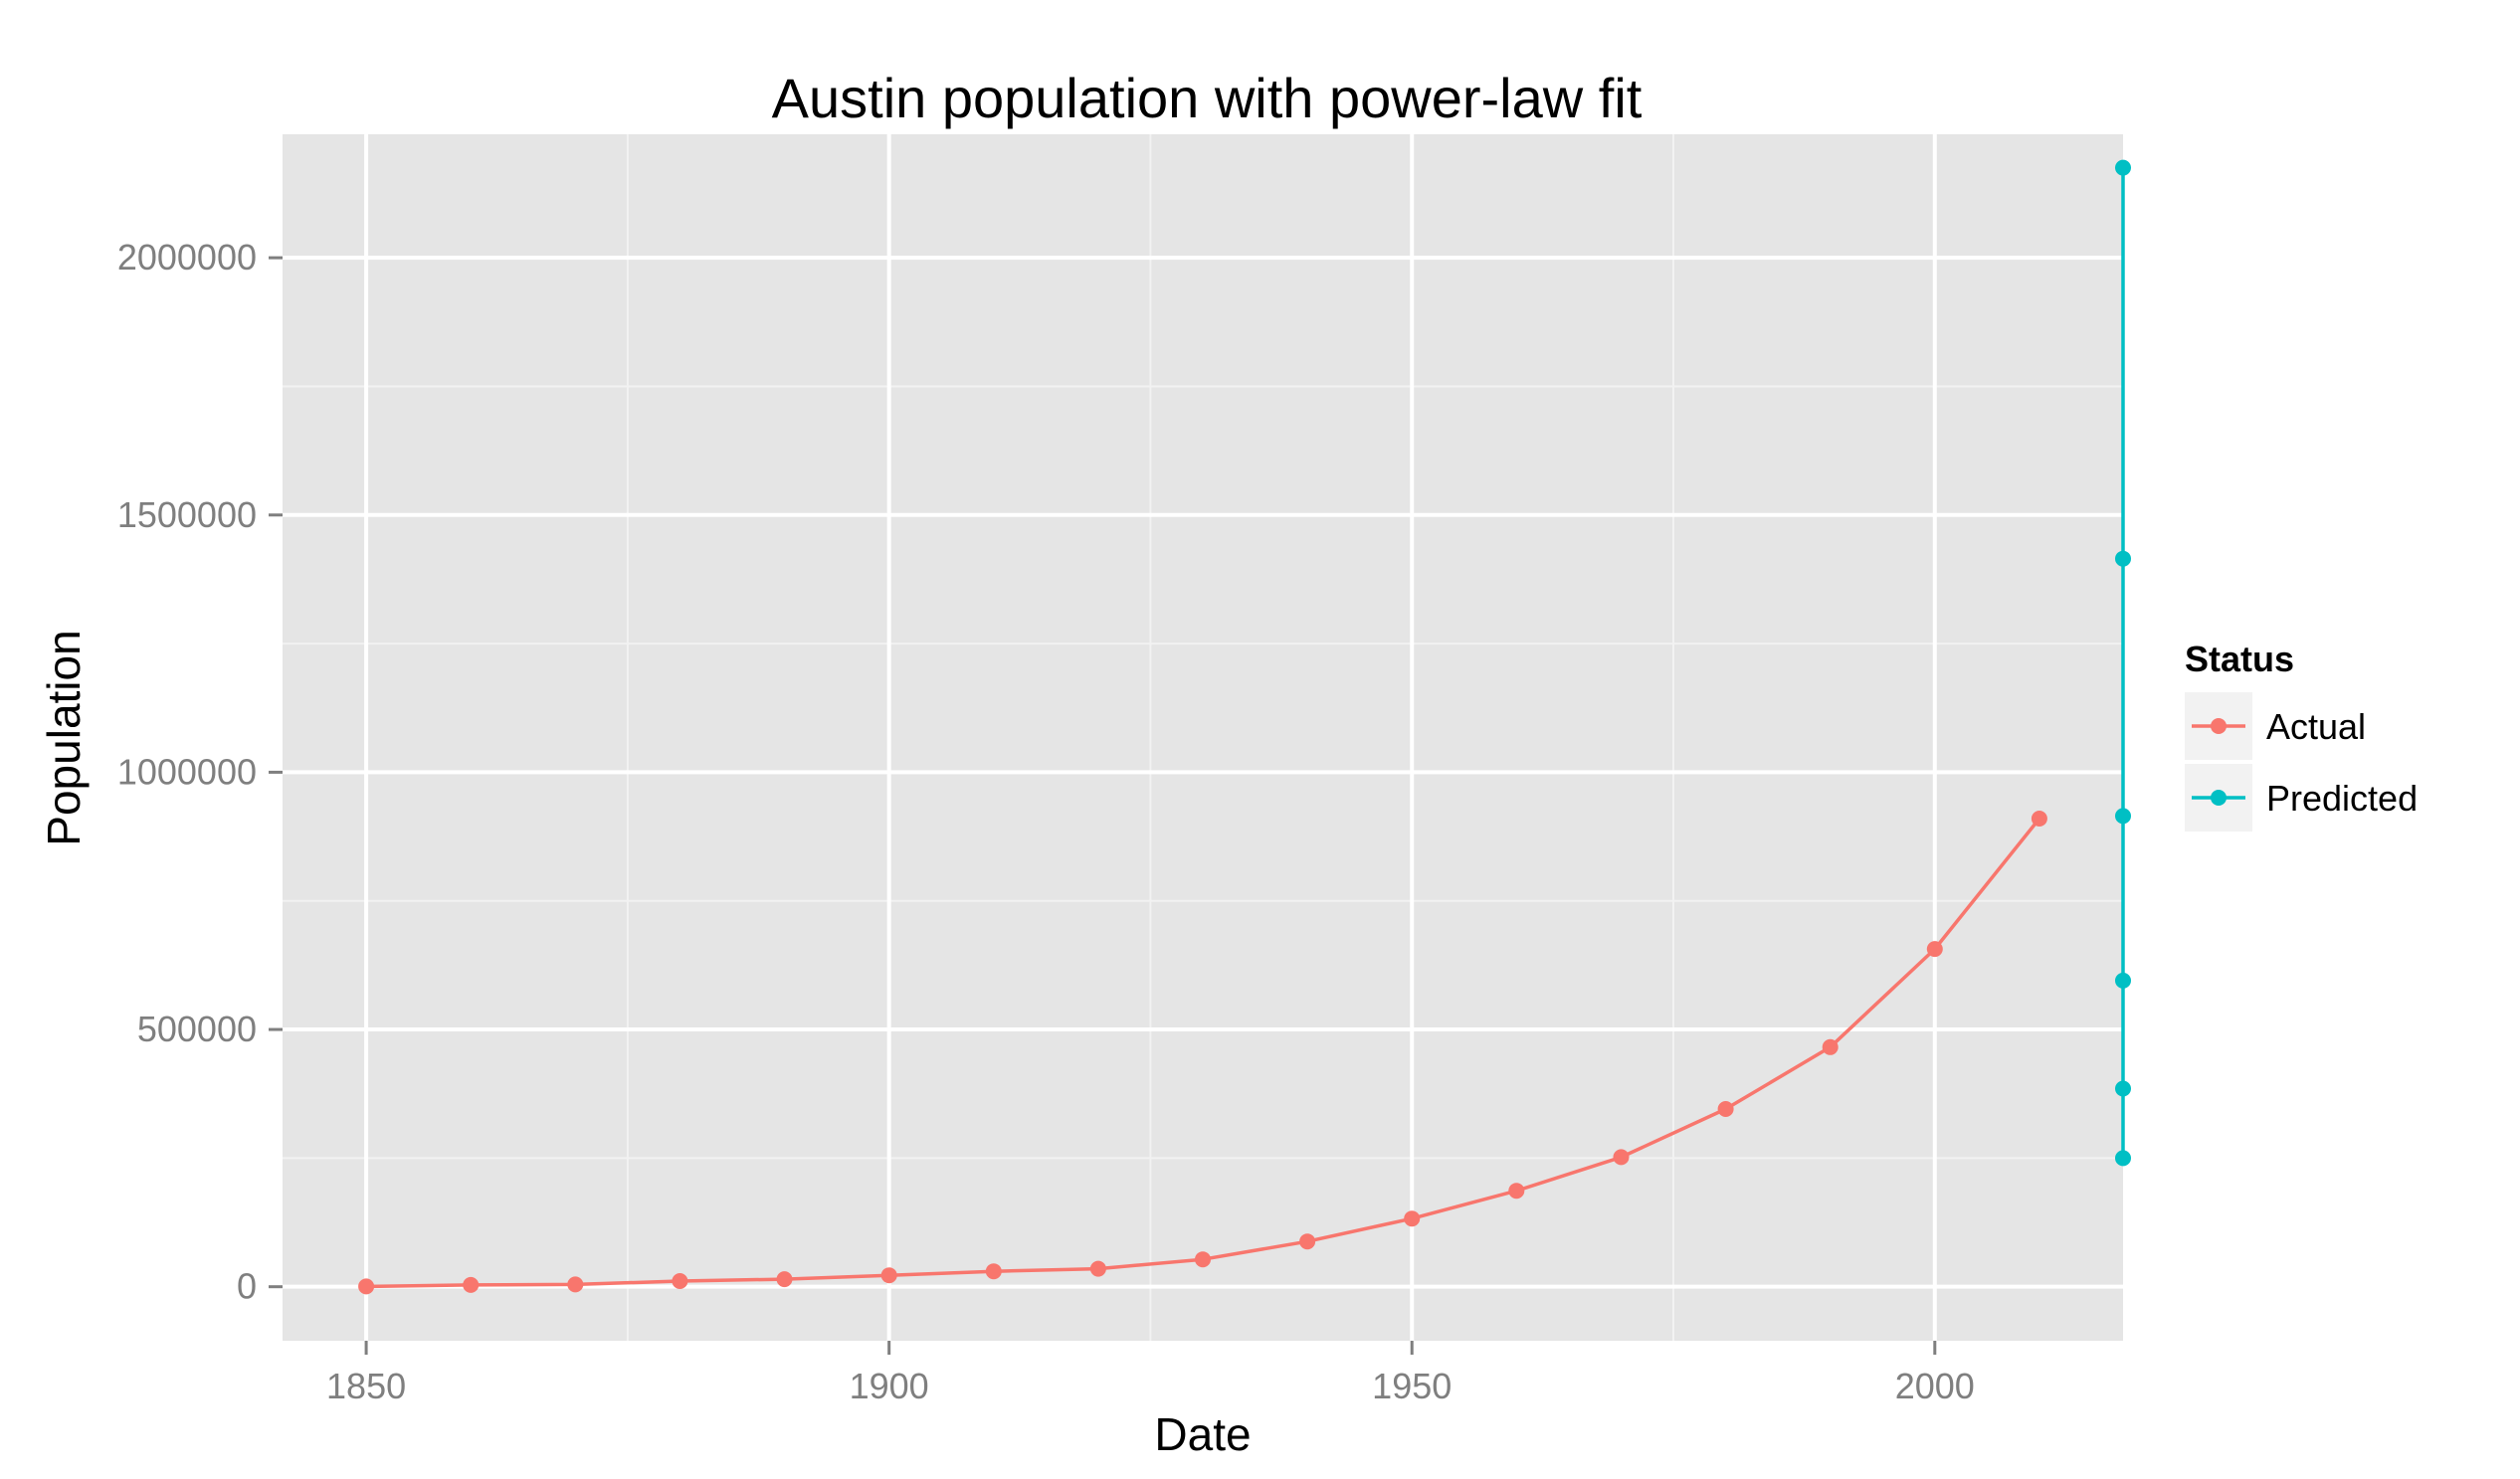  I want to click on y-axis-title: Population, so click(64, 738).